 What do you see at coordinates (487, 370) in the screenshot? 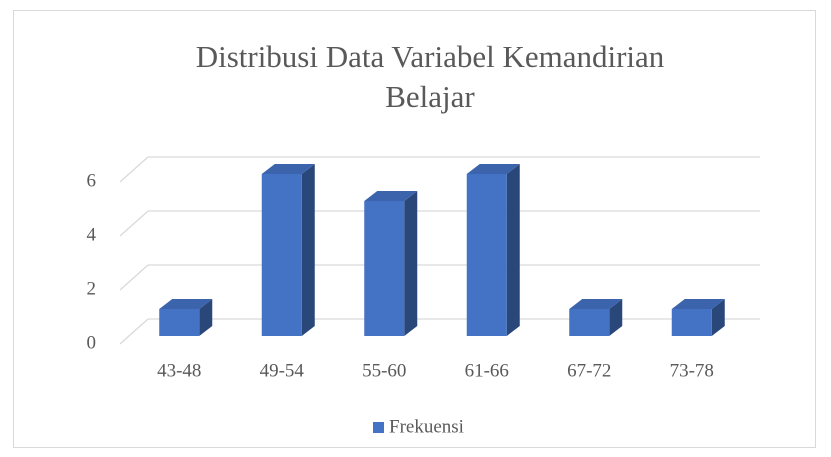
I see `x-tick-label: 61-66` at bounding box center [487, 370].